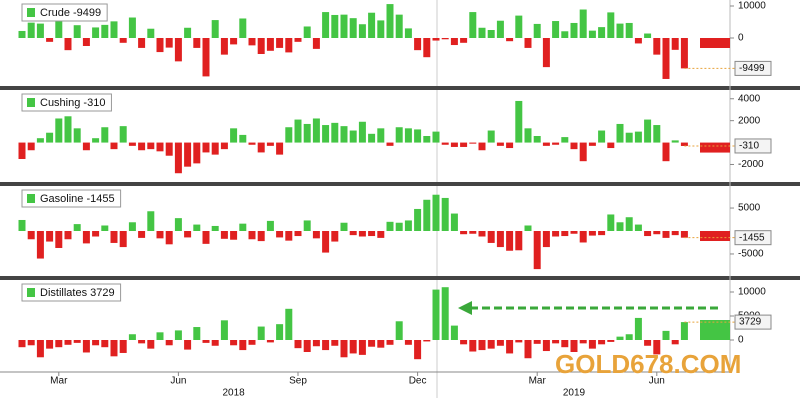 This screenshot has height=400, width=800. Describe the element at coordinates (657, 381) in the screenshot. I see `x-tick-label: Jun` at that location.